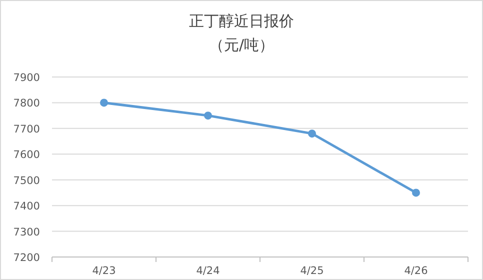 The width and height of the screenshot is (483, 280). I want to click on y-tick-label: 7500, so click(26, 180).